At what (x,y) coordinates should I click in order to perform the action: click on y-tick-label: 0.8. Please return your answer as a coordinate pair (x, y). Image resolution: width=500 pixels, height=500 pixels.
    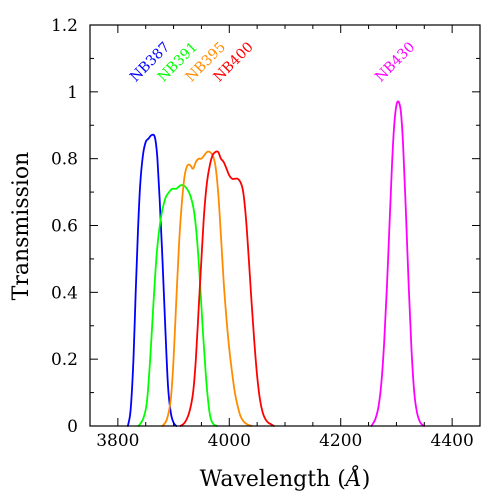
    Looking at the image, I should click on (64, 160).